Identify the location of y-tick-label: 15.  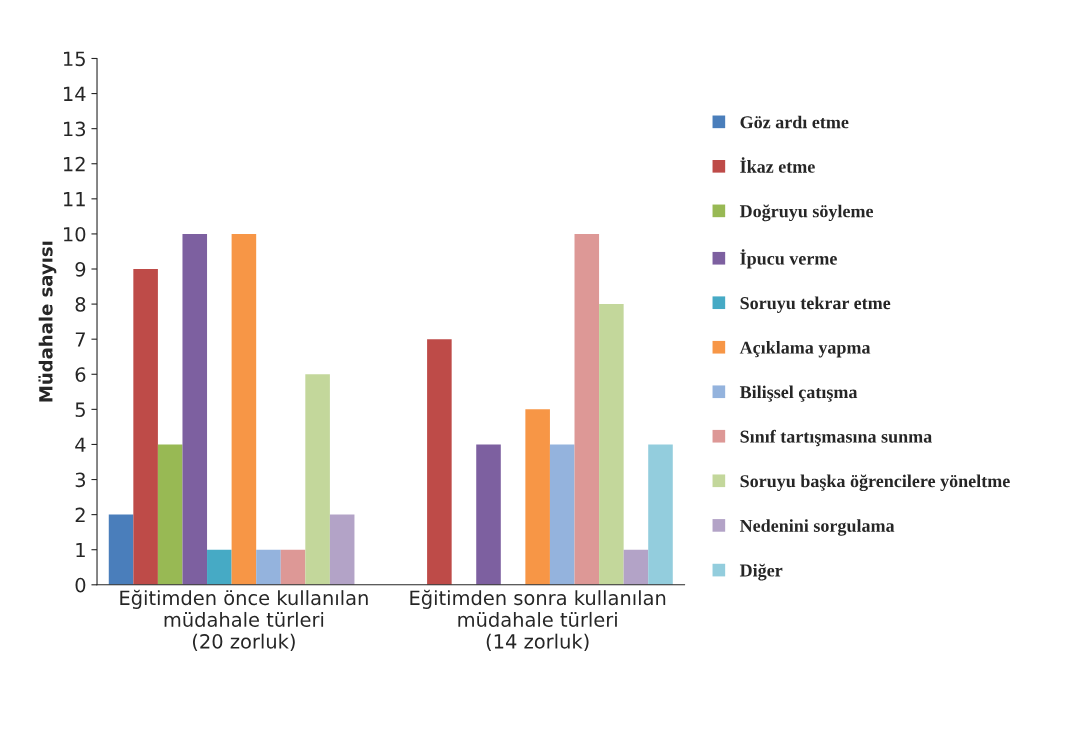
(74, 59).